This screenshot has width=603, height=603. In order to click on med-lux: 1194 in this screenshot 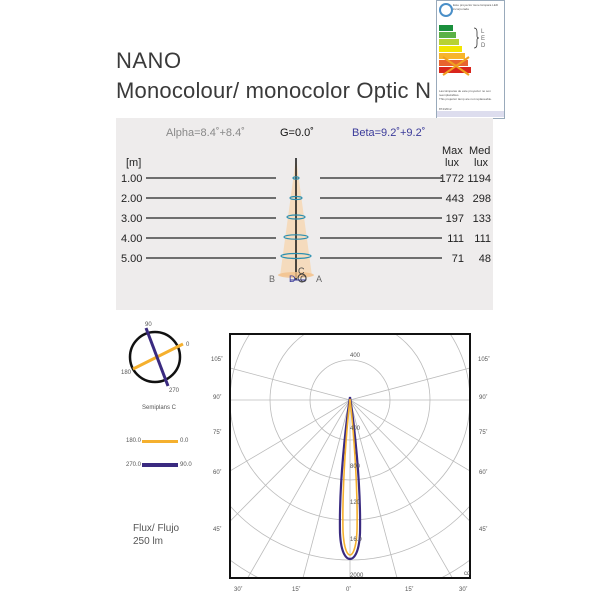, I will do `click(479, 179)`.